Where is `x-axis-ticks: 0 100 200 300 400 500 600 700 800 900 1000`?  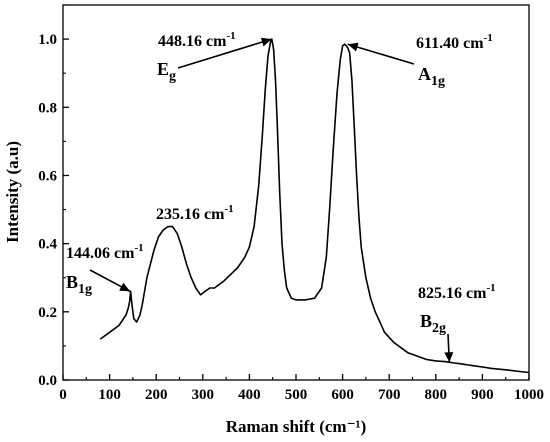
x-axis-ticks: 0 100 200 300 400 500 600 700 800 900 1000 is located at coordinates (301, 388).